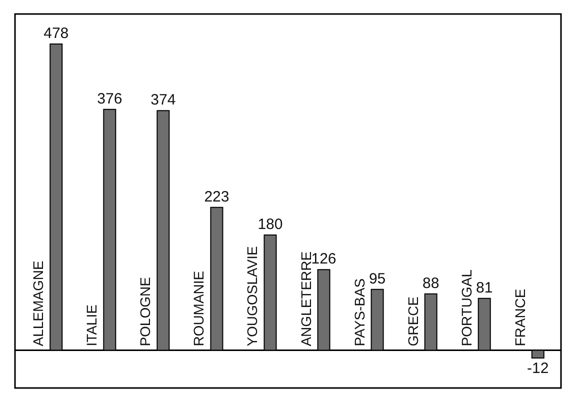  What do you see at coordinates (466, 307) in the screenshot?
I see `x-tick-label: PORTUGAL` at bounding box center [466, 307].